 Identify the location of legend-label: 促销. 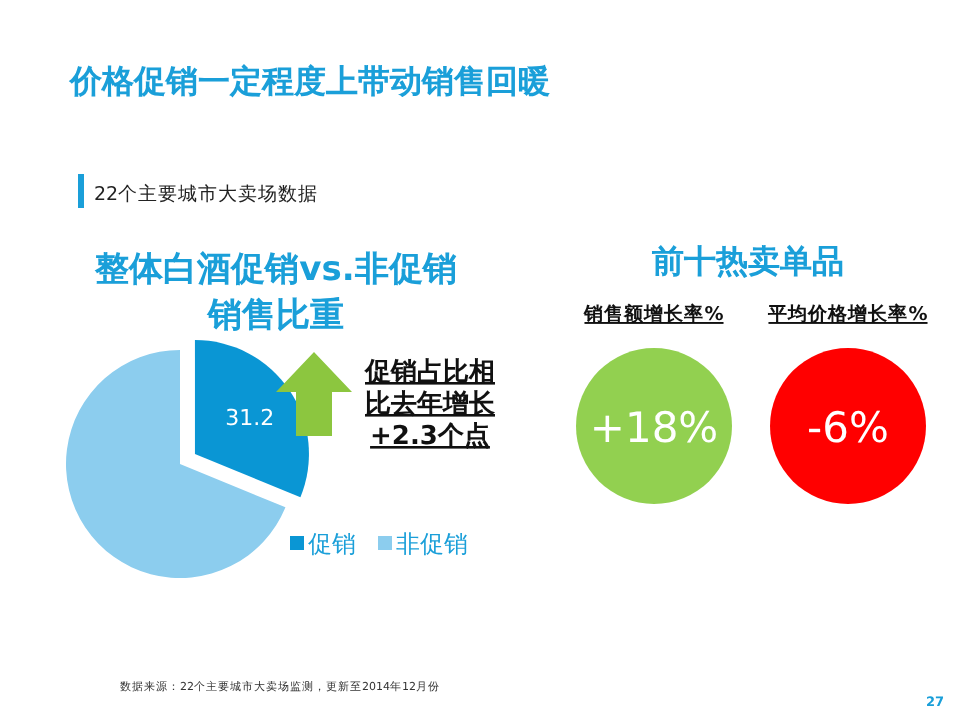
(332, 544).